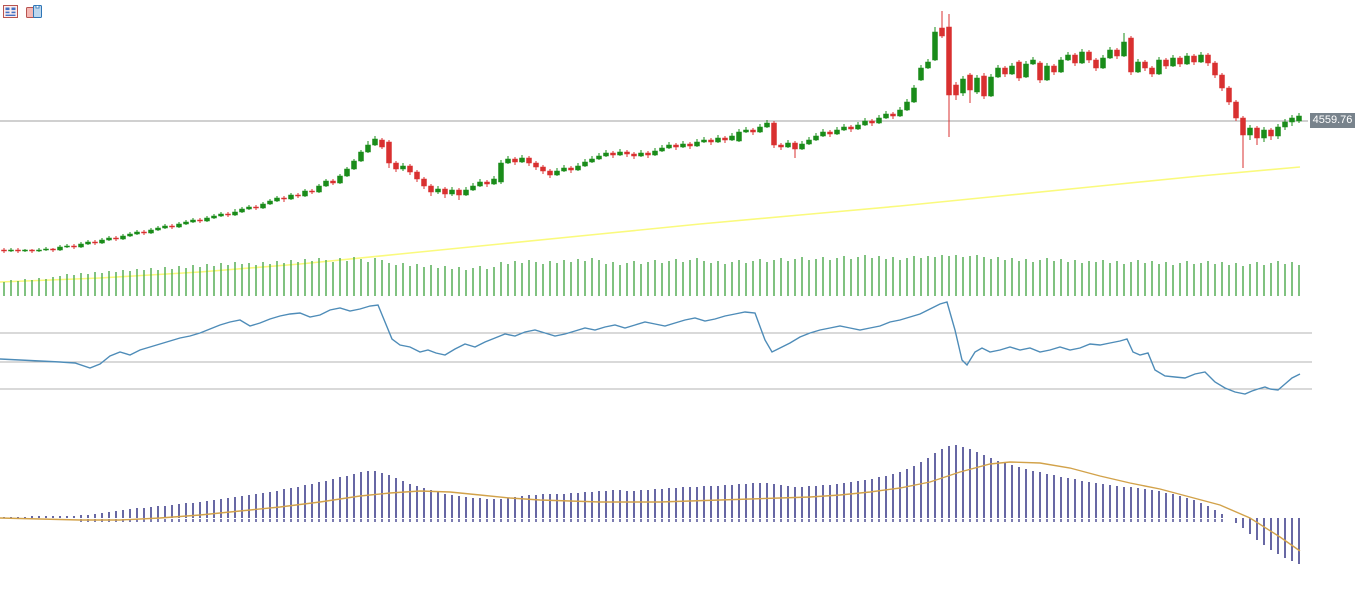  Describe the element at coordinates (651, 275) in the screenshot. I see `volume-pane` at that location.